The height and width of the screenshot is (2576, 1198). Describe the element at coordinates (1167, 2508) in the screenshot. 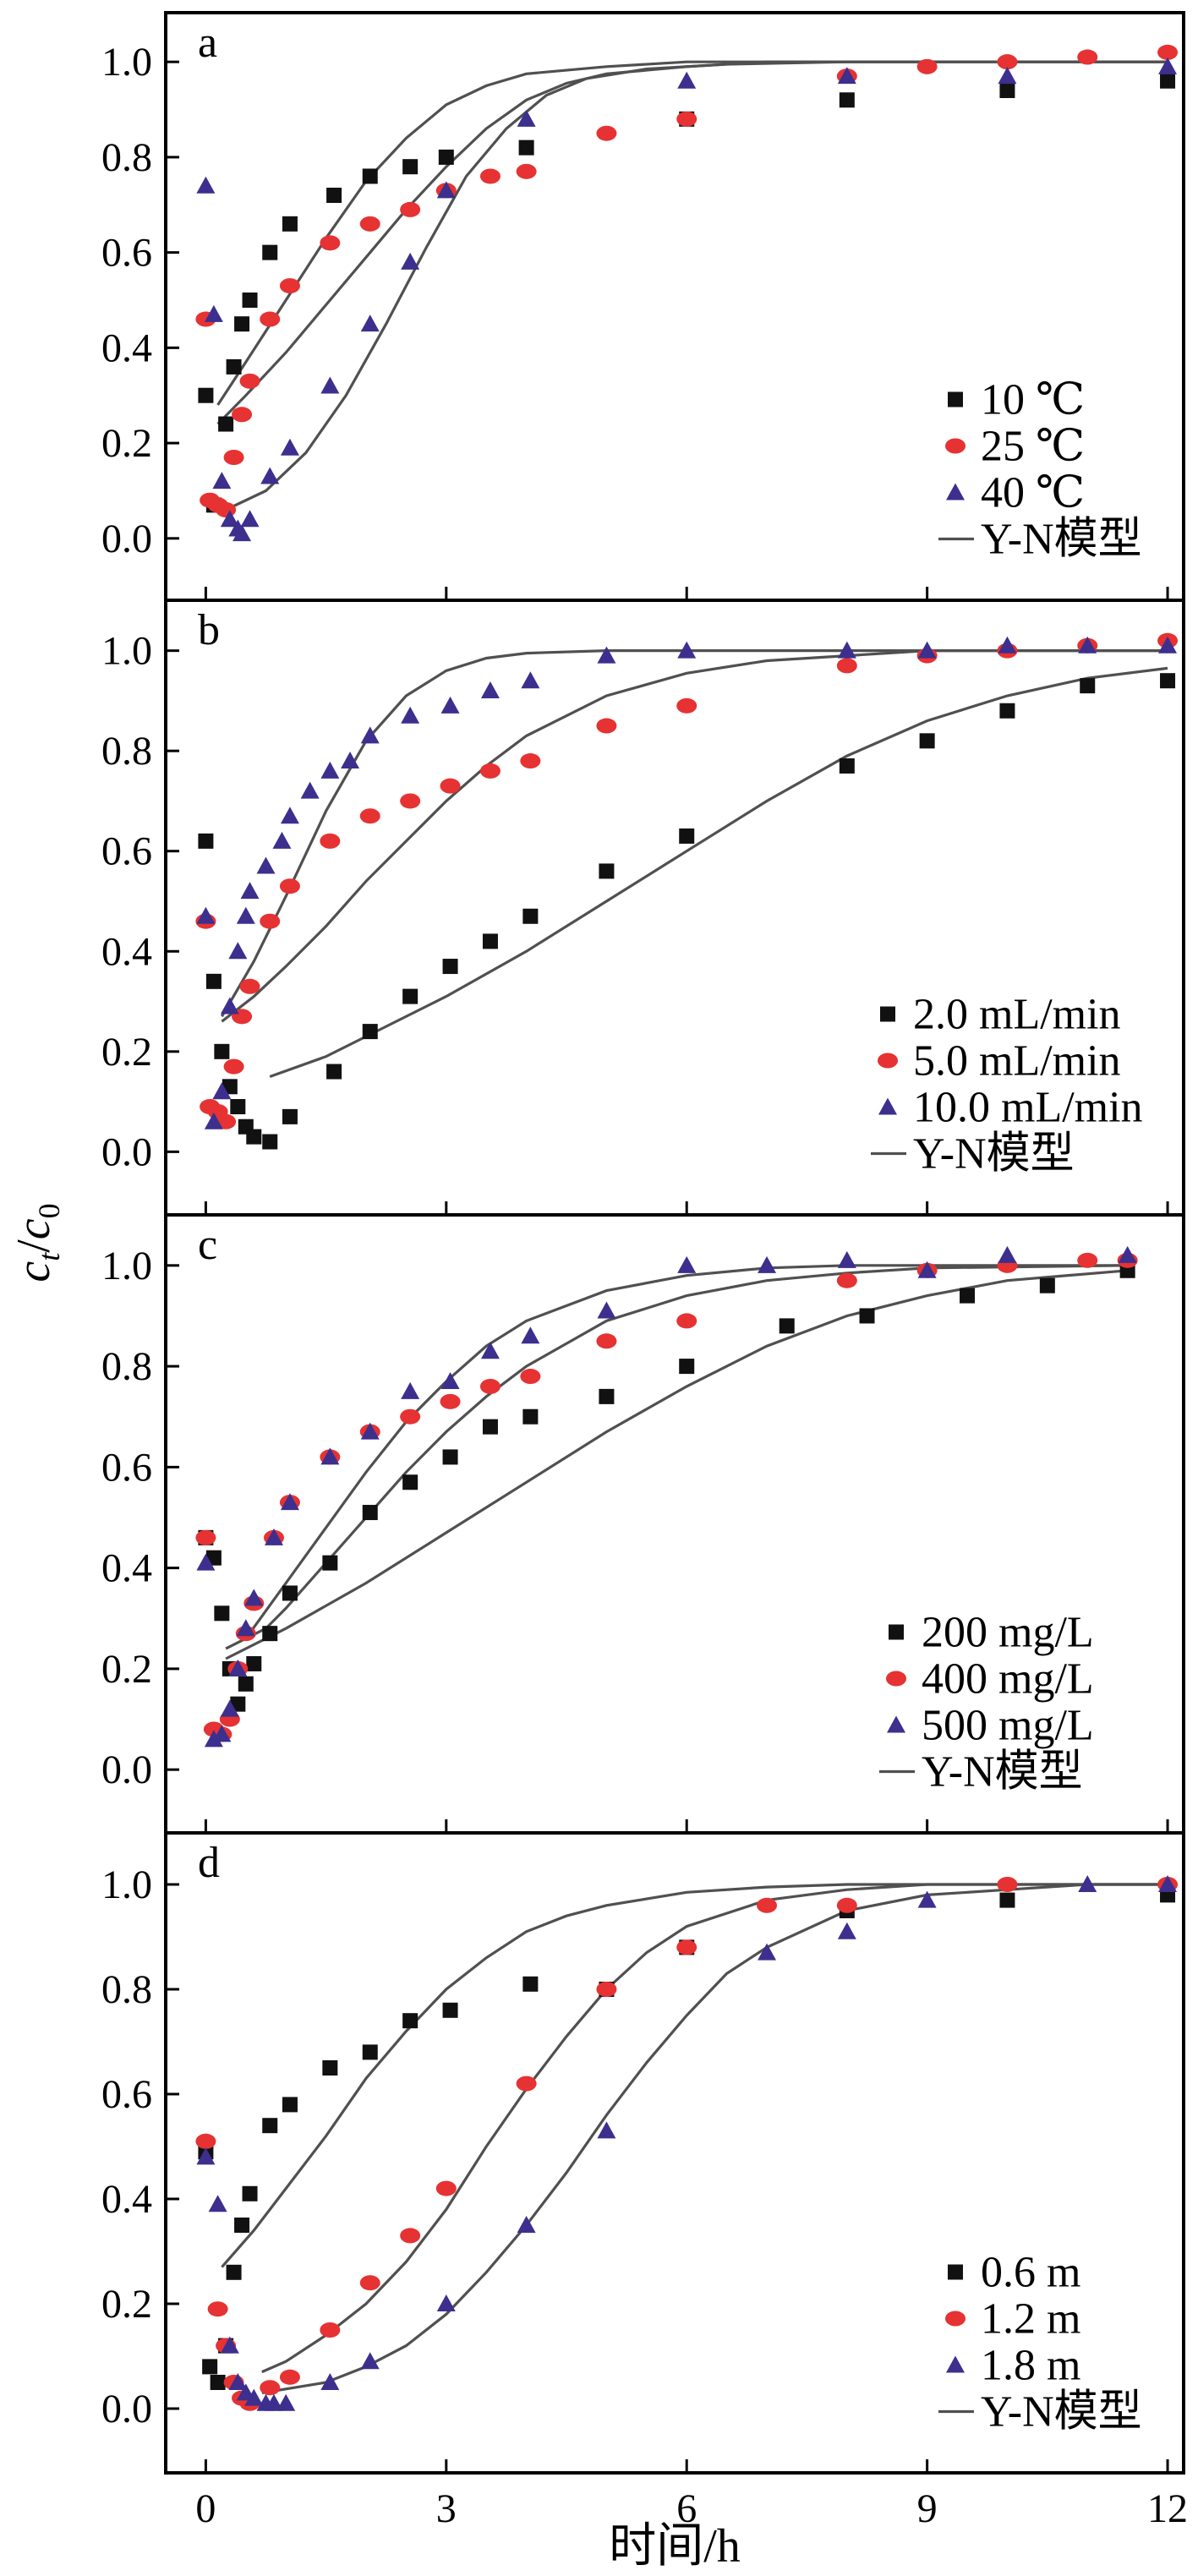

I see `x-tick-label: 12` at that location.